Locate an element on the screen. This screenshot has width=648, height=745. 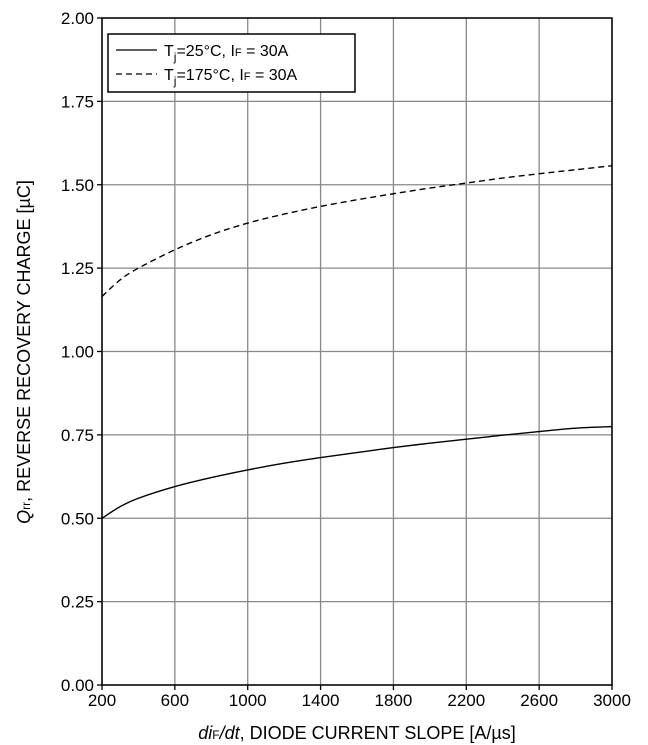
legend-label-tj25: Tj=25°C, IF = 30A is located at coordinates (226, 53).